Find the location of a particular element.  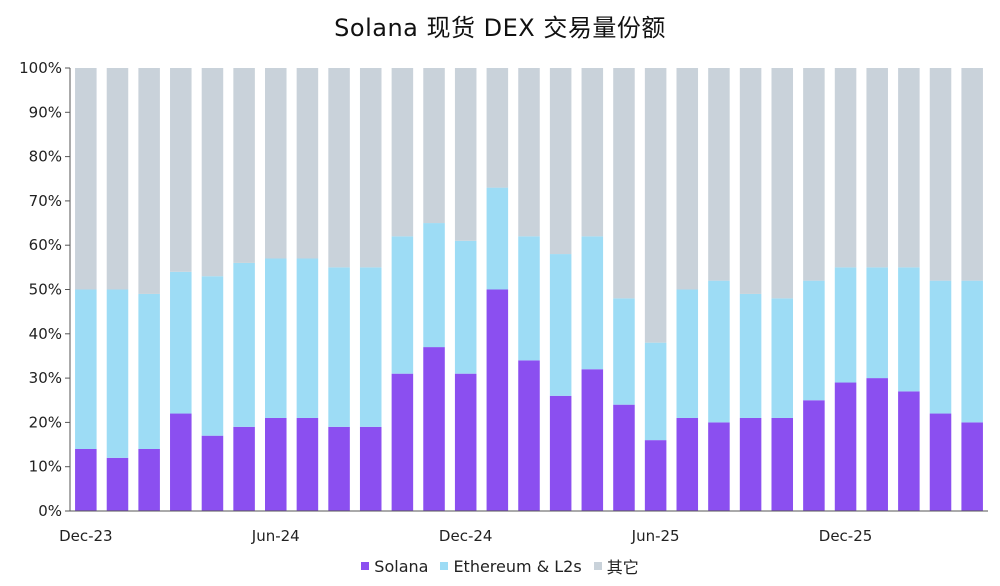

legend-swatch-other is located at coordinates (597, 566).